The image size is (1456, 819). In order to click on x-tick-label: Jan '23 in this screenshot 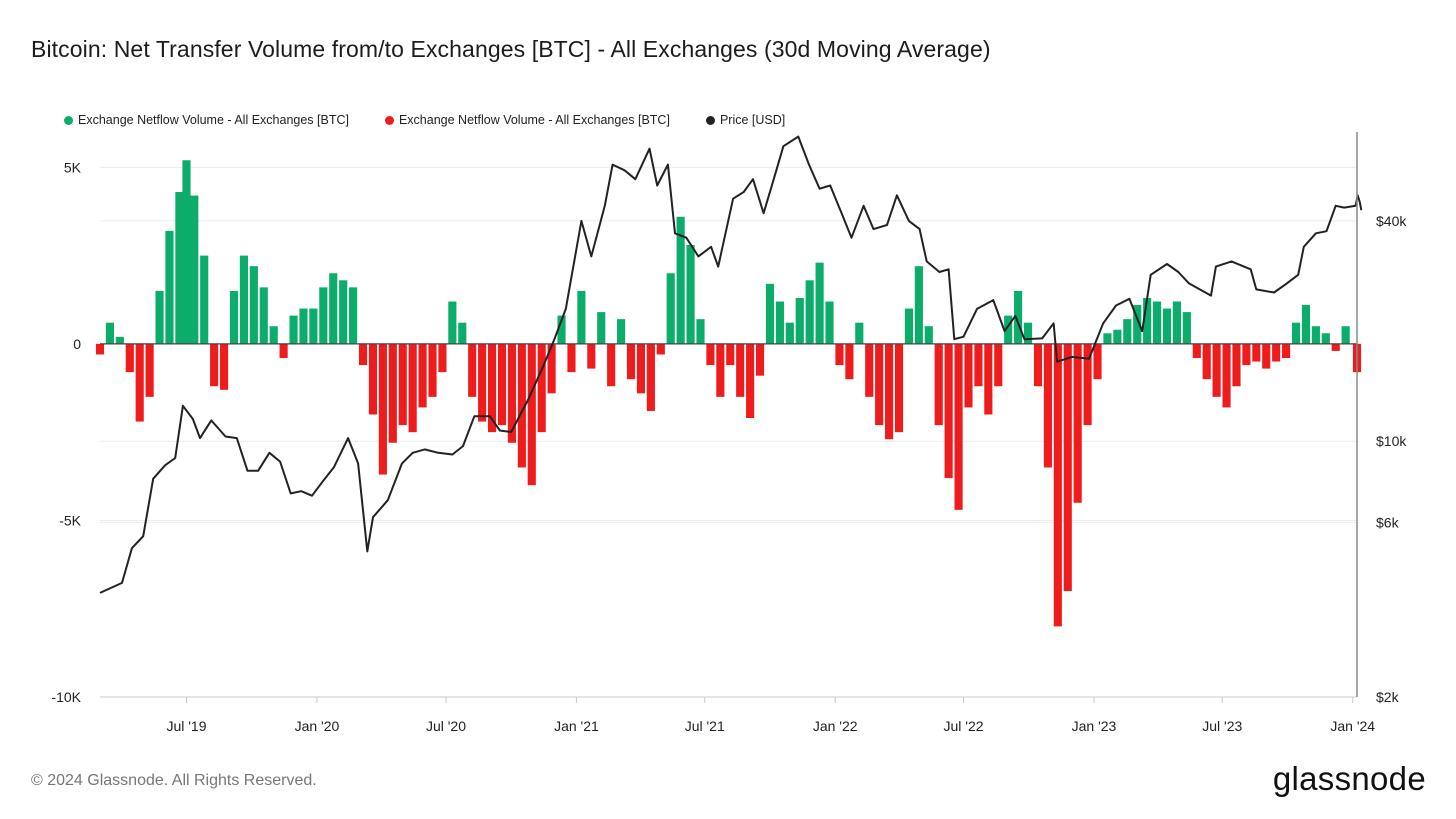, I will do `click(1094, 726)`.